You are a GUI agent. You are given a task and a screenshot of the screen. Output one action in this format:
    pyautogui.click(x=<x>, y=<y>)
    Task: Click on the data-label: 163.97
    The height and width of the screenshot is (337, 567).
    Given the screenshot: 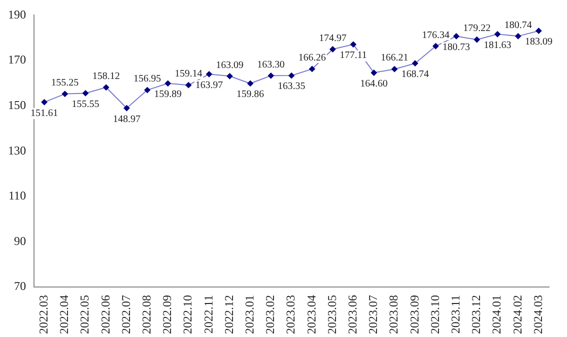 What is the action you would take?
    pyautogui.click(x=209, y=85)
    